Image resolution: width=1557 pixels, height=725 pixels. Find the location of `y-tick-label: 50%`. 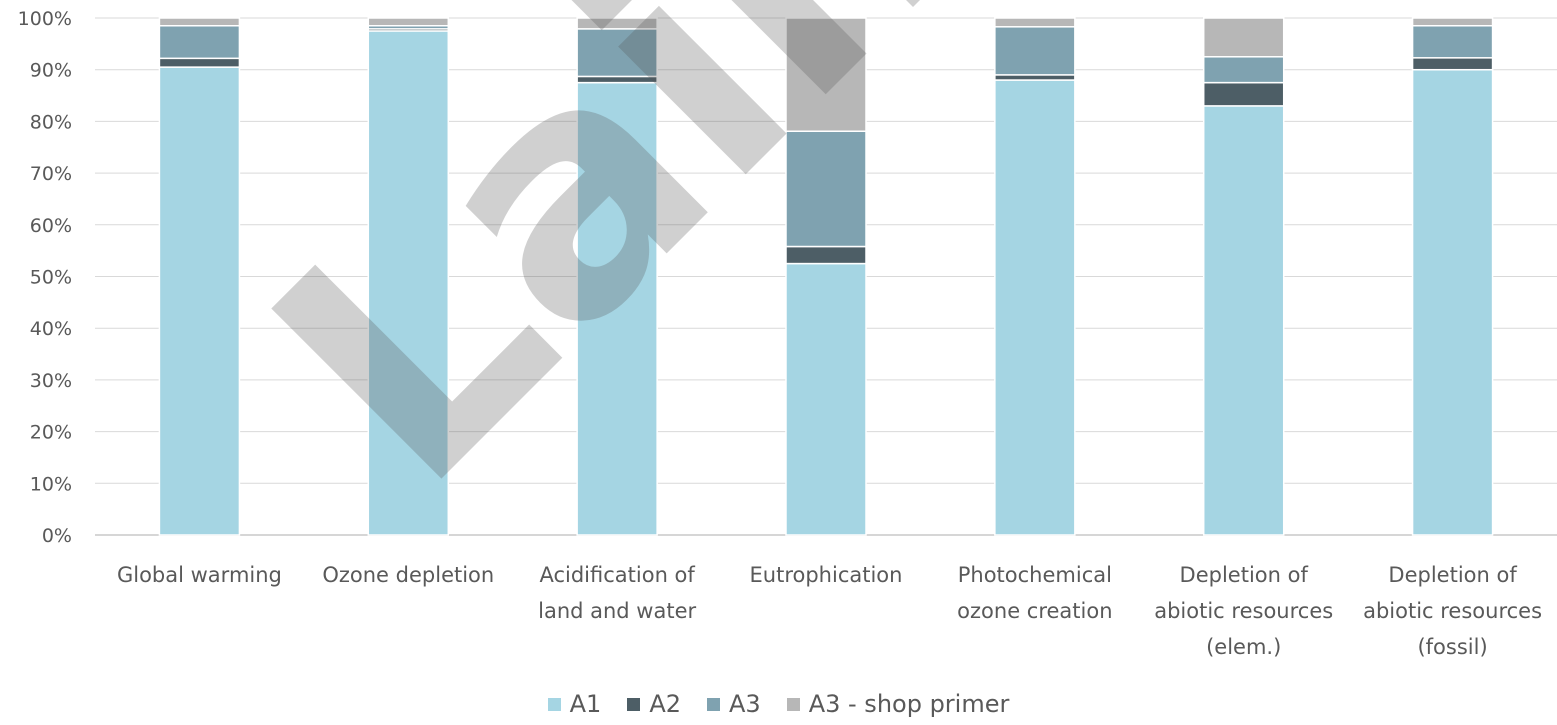

y-tick-label: 50% is located at coordinates (51, 278).